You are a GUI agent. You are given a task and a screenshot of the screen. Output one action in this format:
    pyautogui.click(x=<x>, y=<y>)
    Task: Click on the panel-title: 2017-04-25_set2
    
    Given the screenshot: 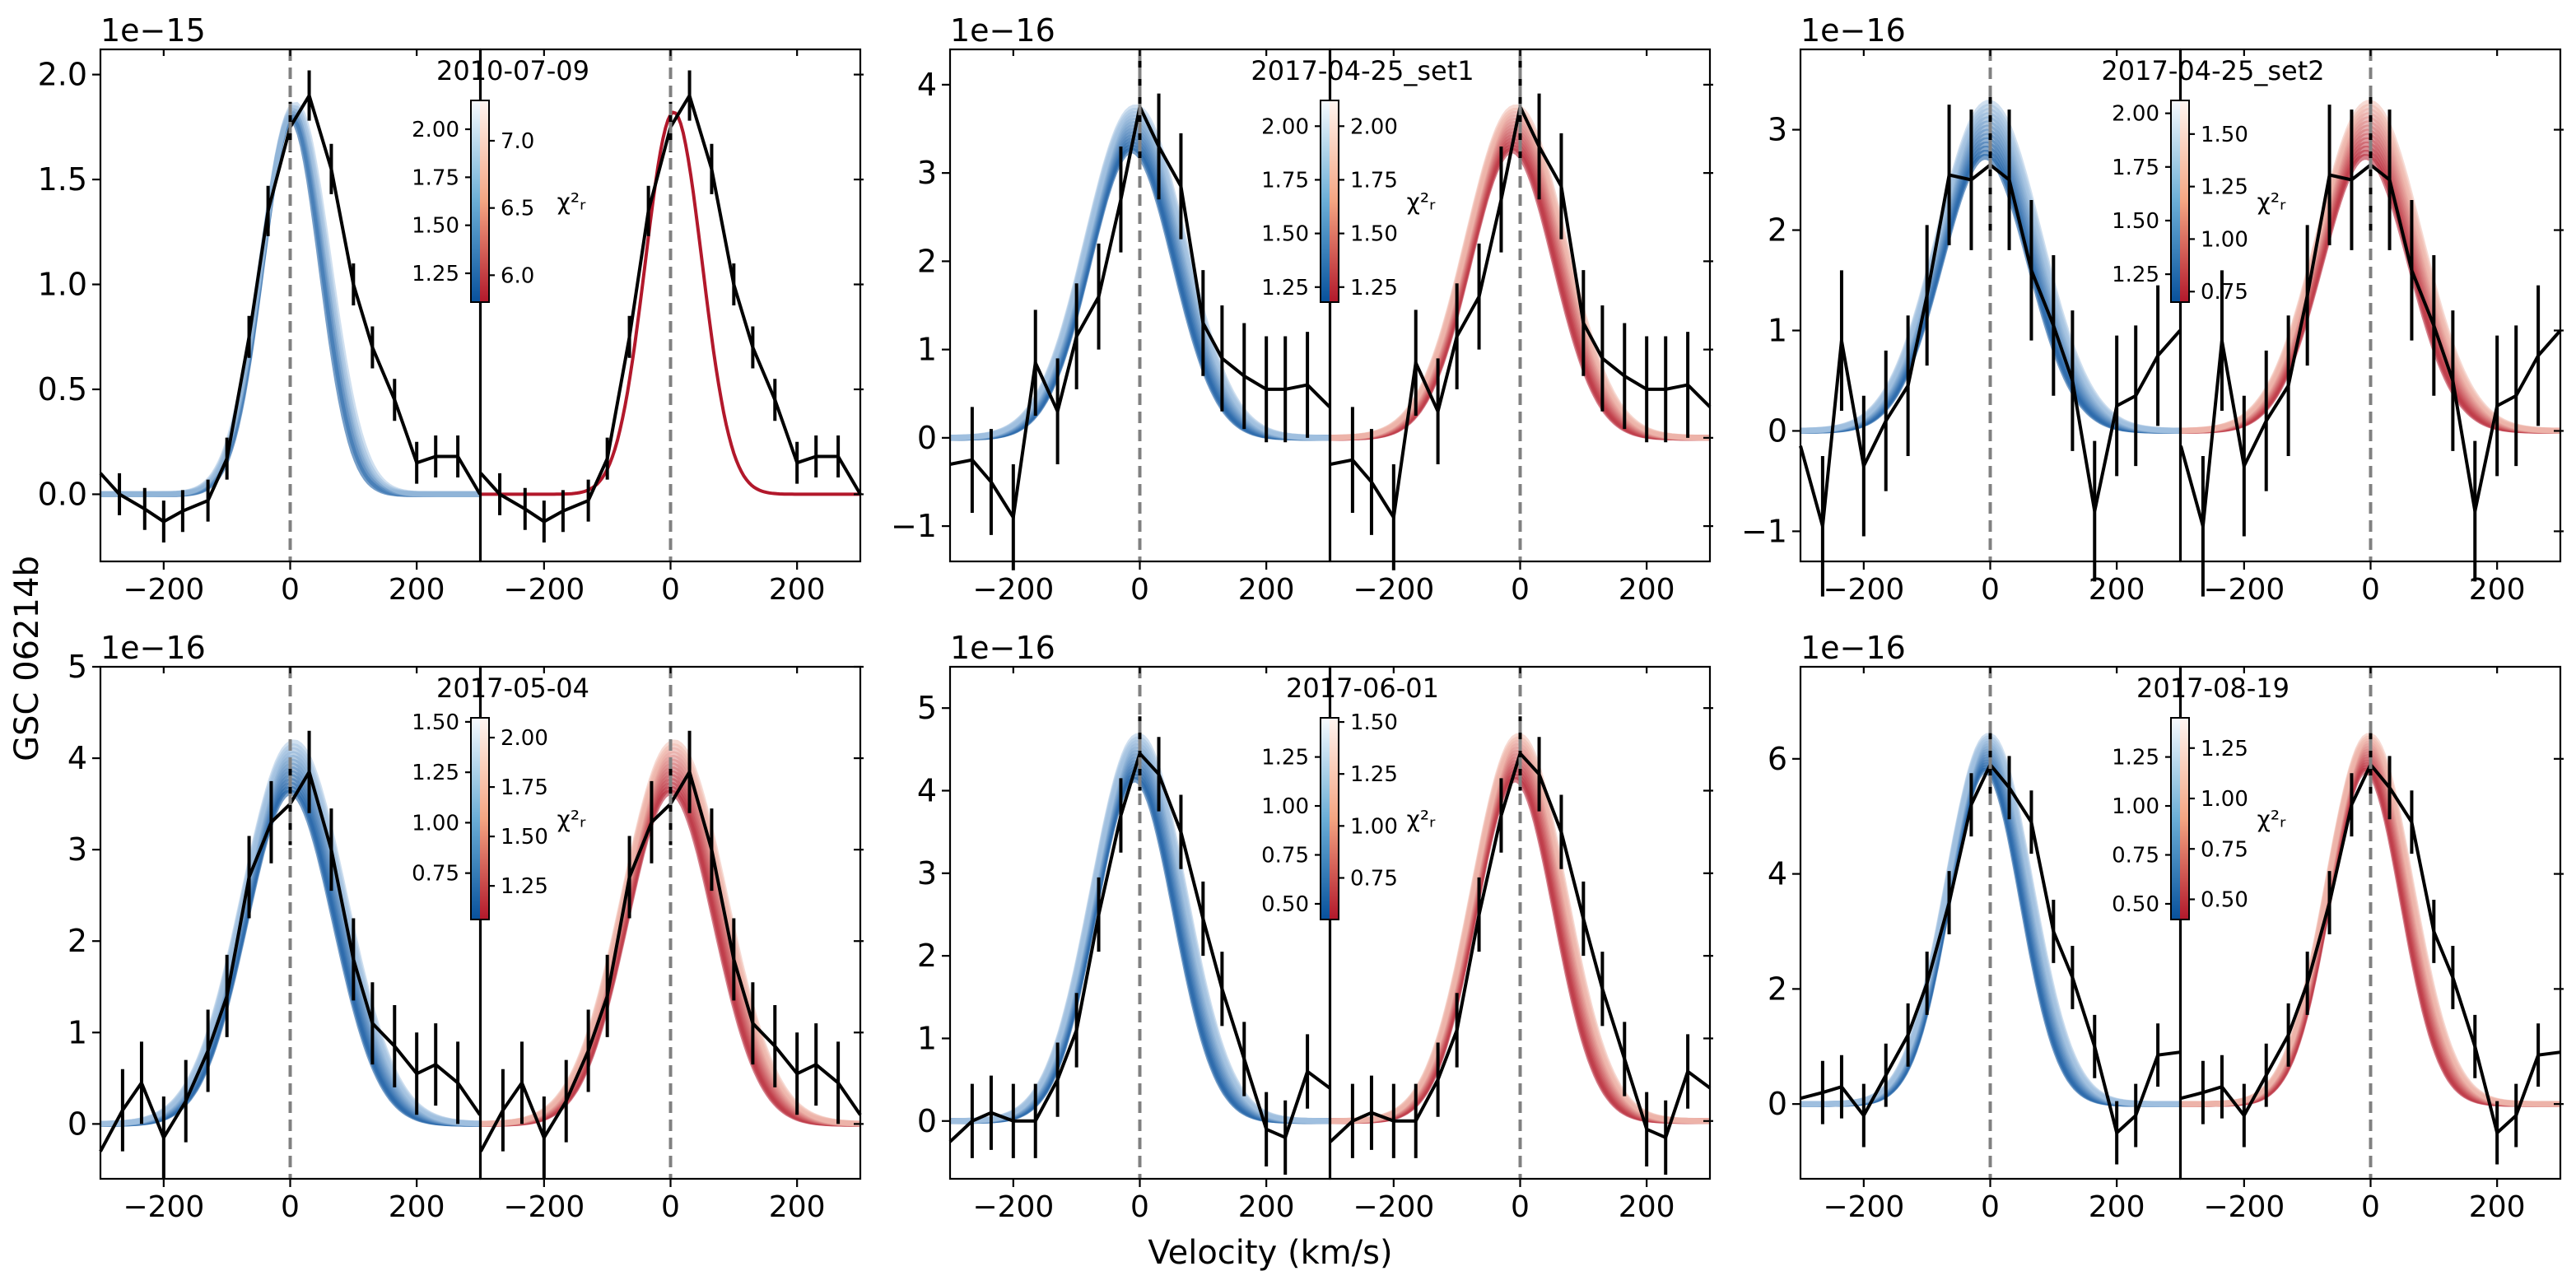 What is the action you would take?
    pyautogui.click(x=2212, y=70)
    